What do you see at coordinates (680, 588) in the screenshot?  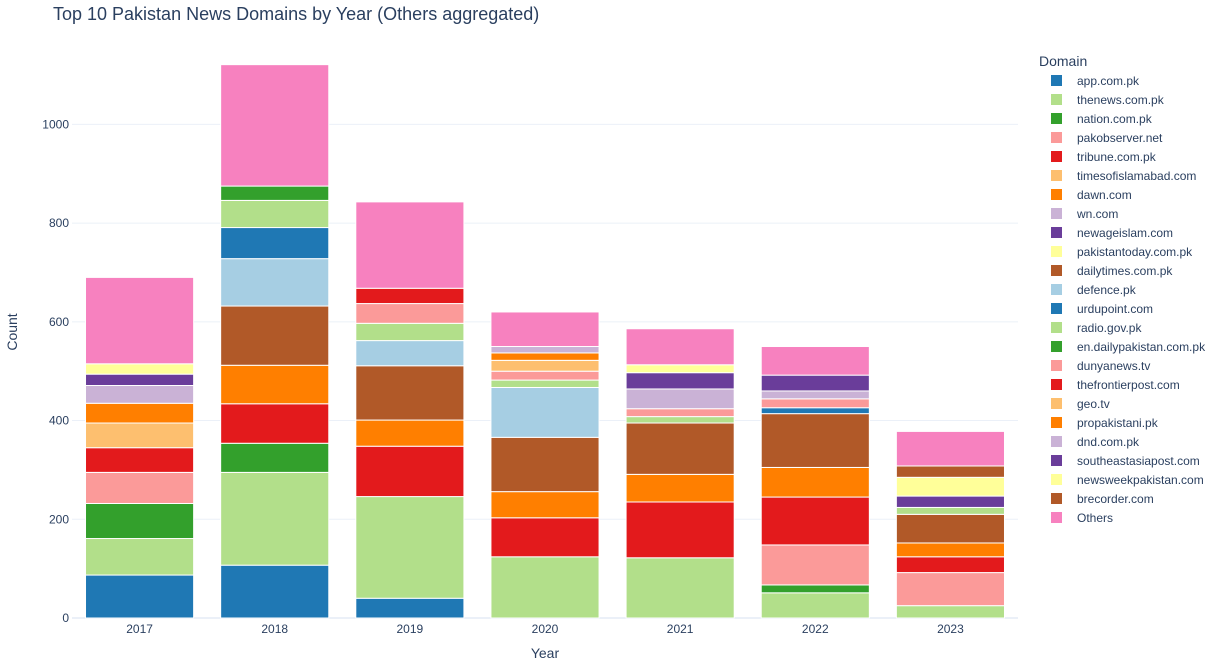 I see `bar-segment-thenews-com-pk-2021` at bounding box center [680, 588].